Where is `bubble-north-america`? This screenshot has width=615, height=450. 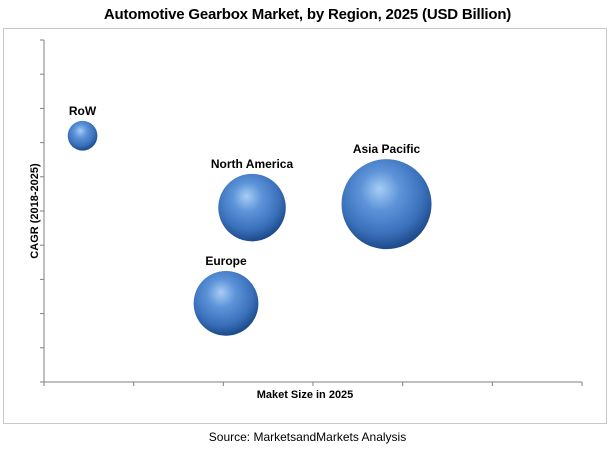
bubble-north-america is located at coordinates (252, 207).